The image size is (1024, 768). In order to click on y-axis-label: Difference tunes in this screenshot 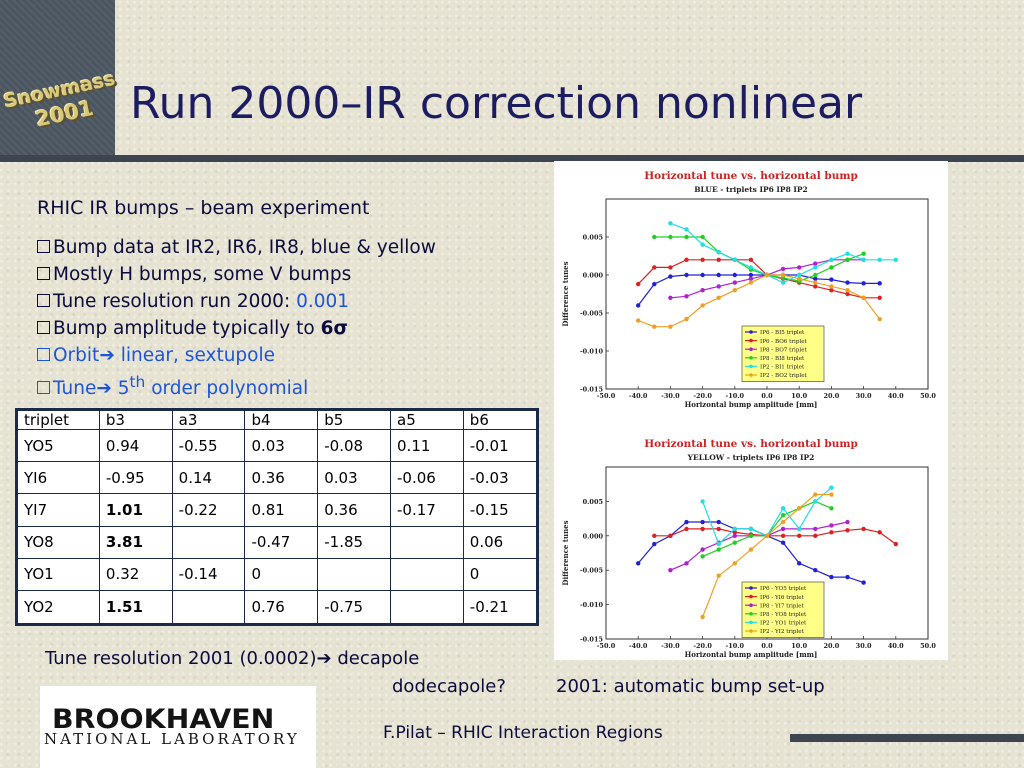, I will do `click(565, 552)`.